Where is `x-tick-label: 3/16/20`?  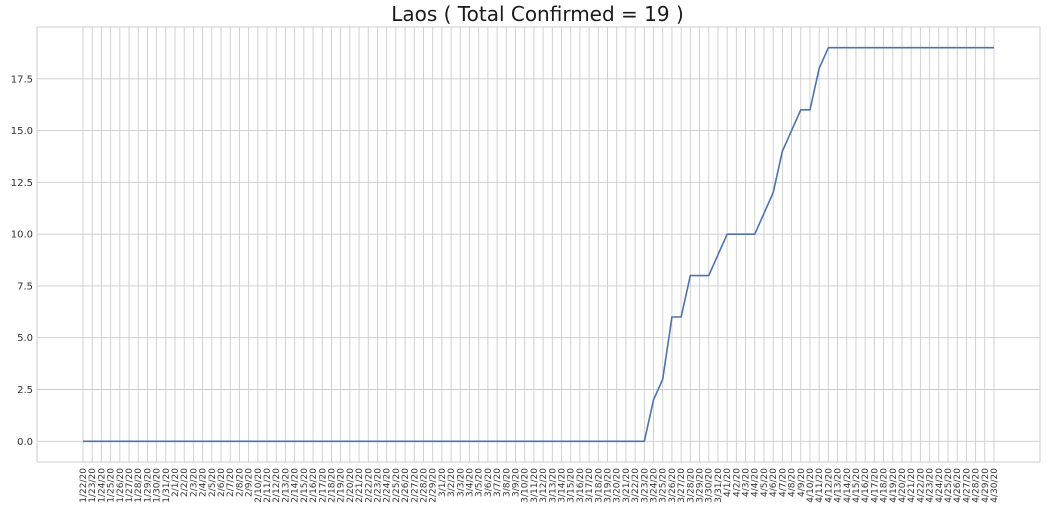
x-tick-label: 3/16/20 is located at coordinates (581, 485).